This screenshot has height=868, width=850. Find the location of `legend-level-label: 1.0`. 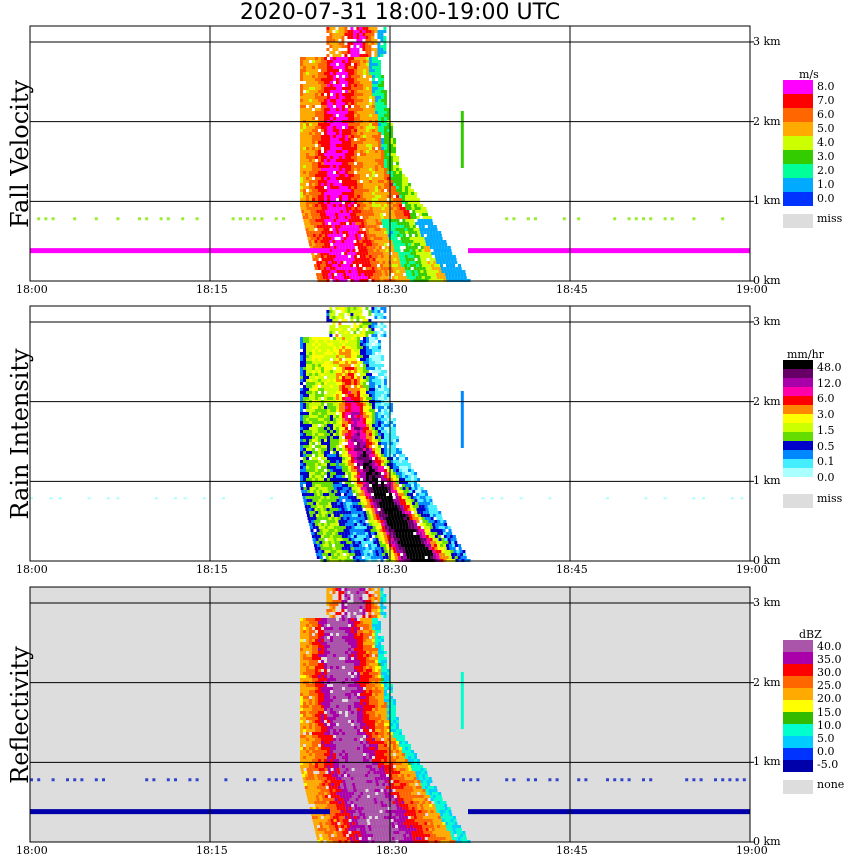

legend-level-label: 1.0 is located at coordinates (826, 184).